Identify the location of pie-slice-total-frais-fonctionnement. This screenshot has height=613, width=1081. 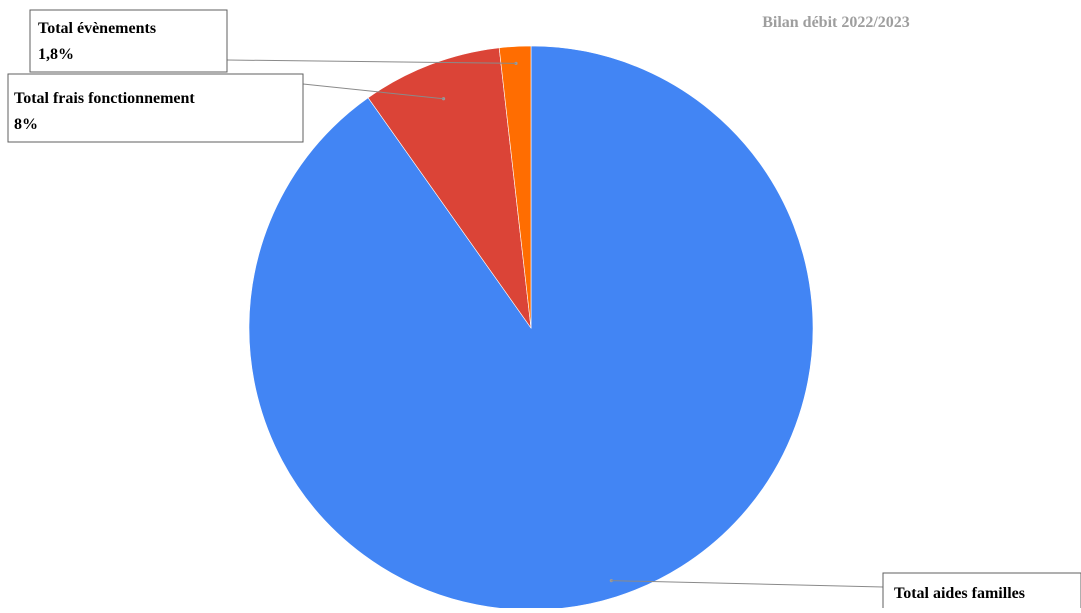
(449, 188).